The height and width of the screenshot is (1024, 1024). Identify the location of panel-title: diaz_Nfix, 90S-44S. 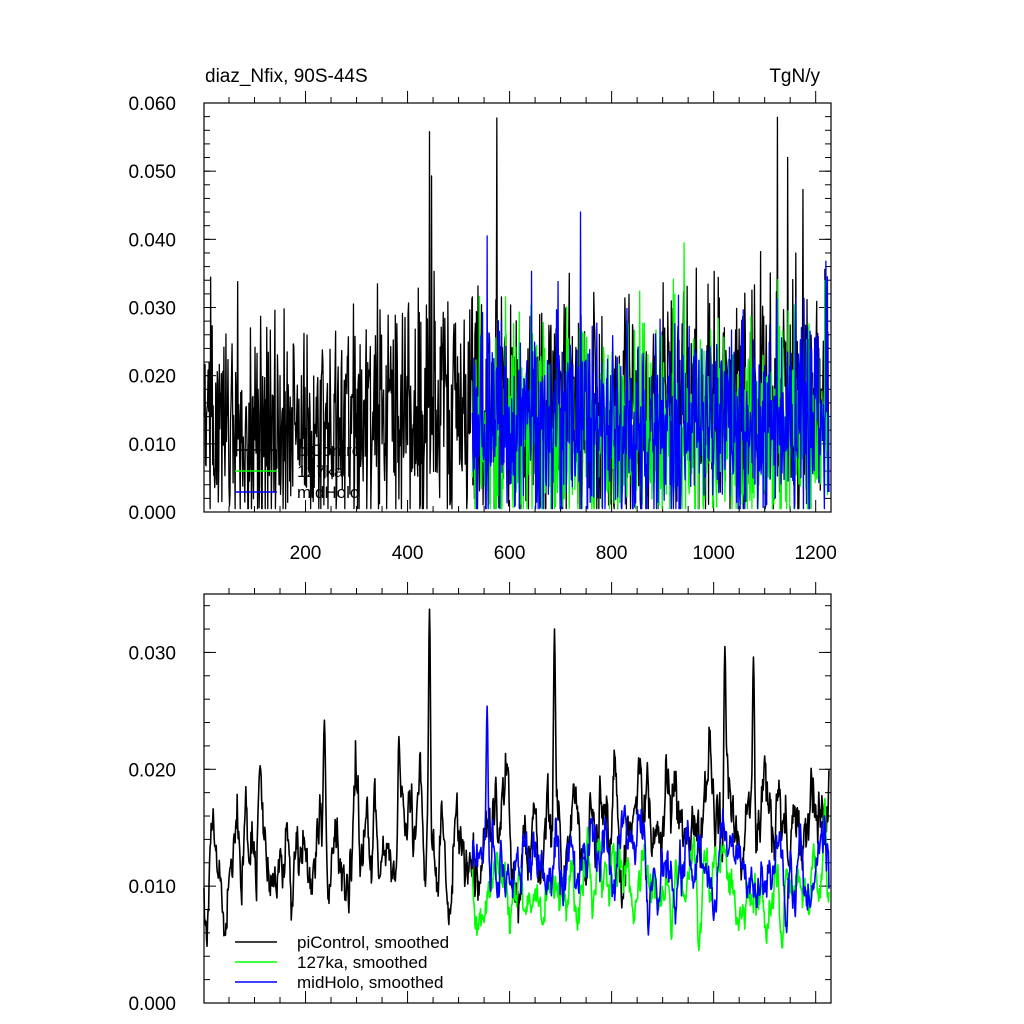
(286, 76).